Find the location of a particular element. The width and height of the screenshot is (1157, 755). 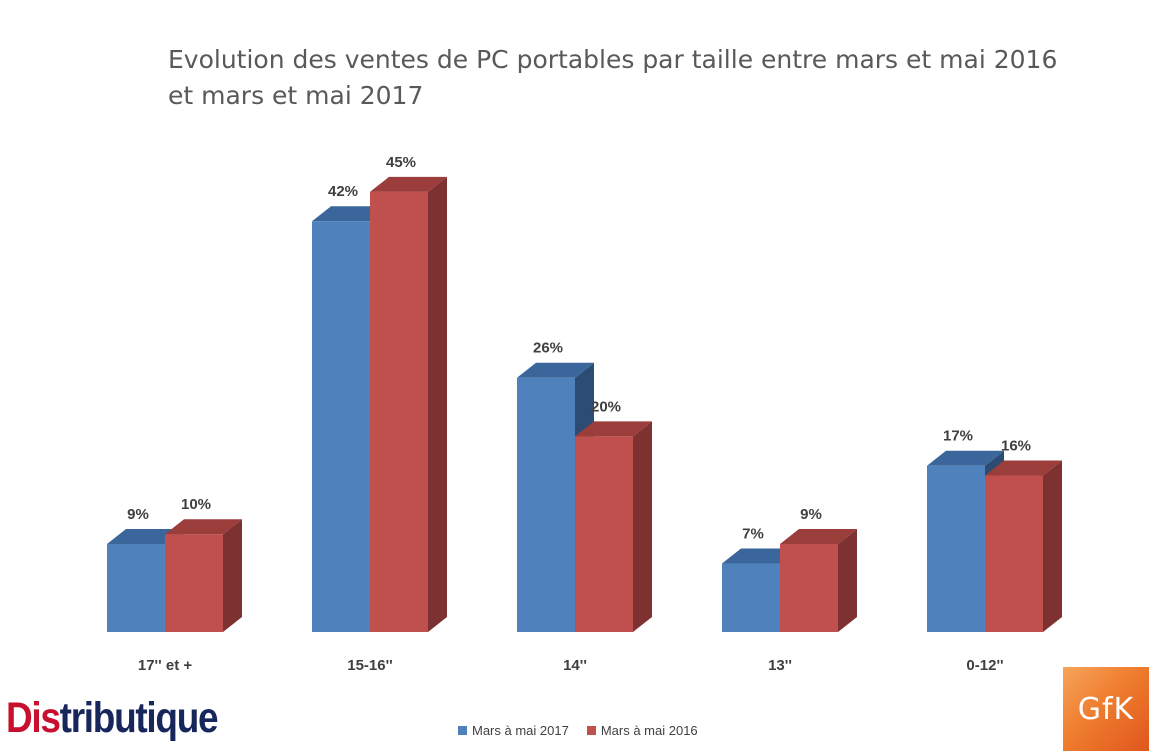

legend-label-series-2: Mars à mai 2016 is located at coordinates (649, 730).